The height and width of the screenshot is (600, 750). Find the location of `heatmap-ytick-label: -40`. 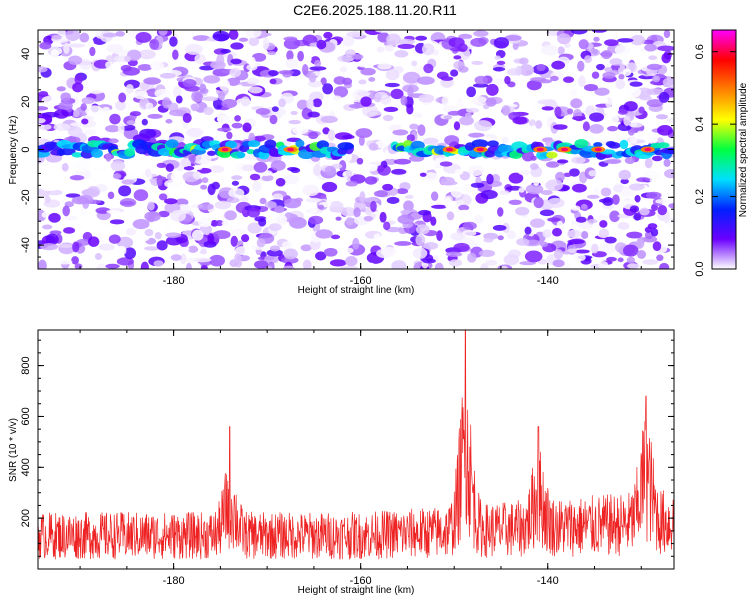

heatmap-ytick-label: -40 is located at coordinates (26, 245).